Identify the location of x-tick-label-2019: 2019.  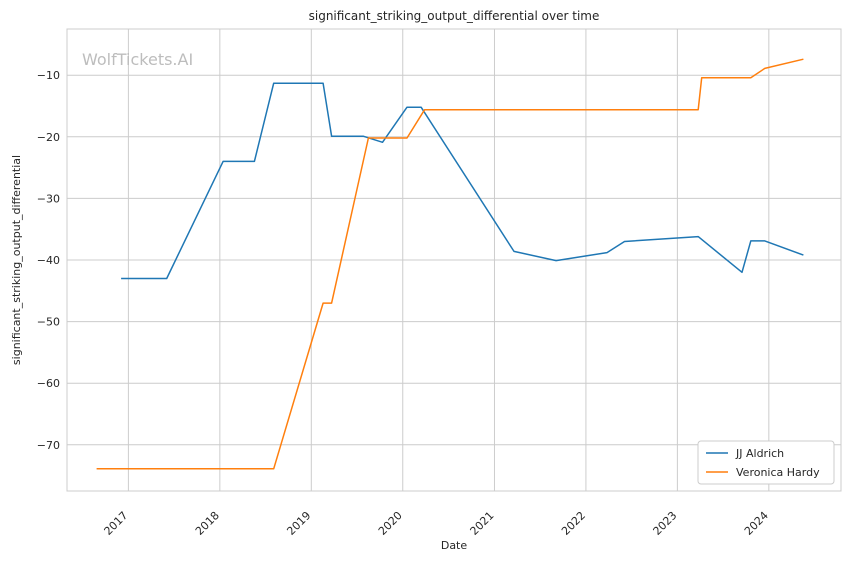
(298, 523).